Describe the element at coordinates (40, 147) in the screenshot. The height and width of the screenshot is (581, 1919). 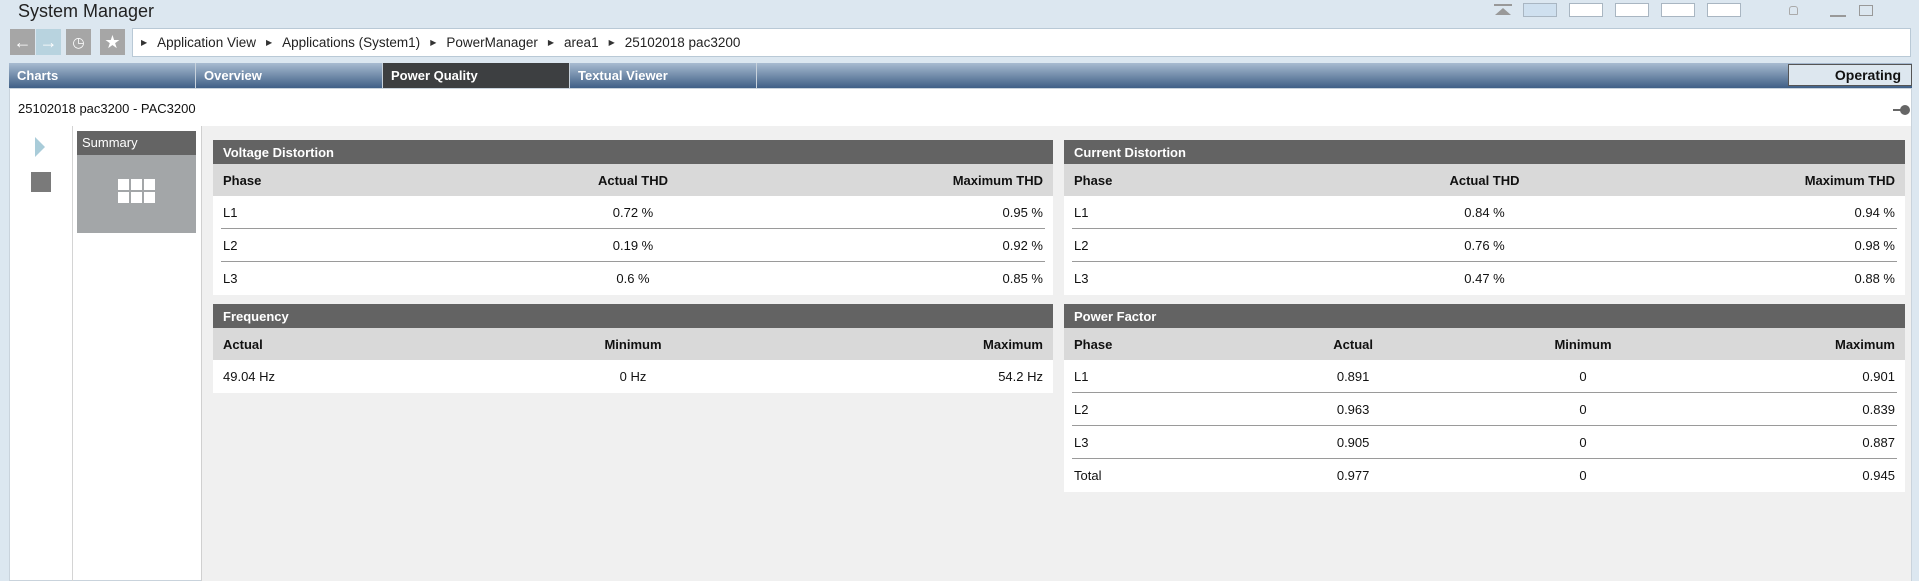
I see `expand-arrow-icon` at that location.